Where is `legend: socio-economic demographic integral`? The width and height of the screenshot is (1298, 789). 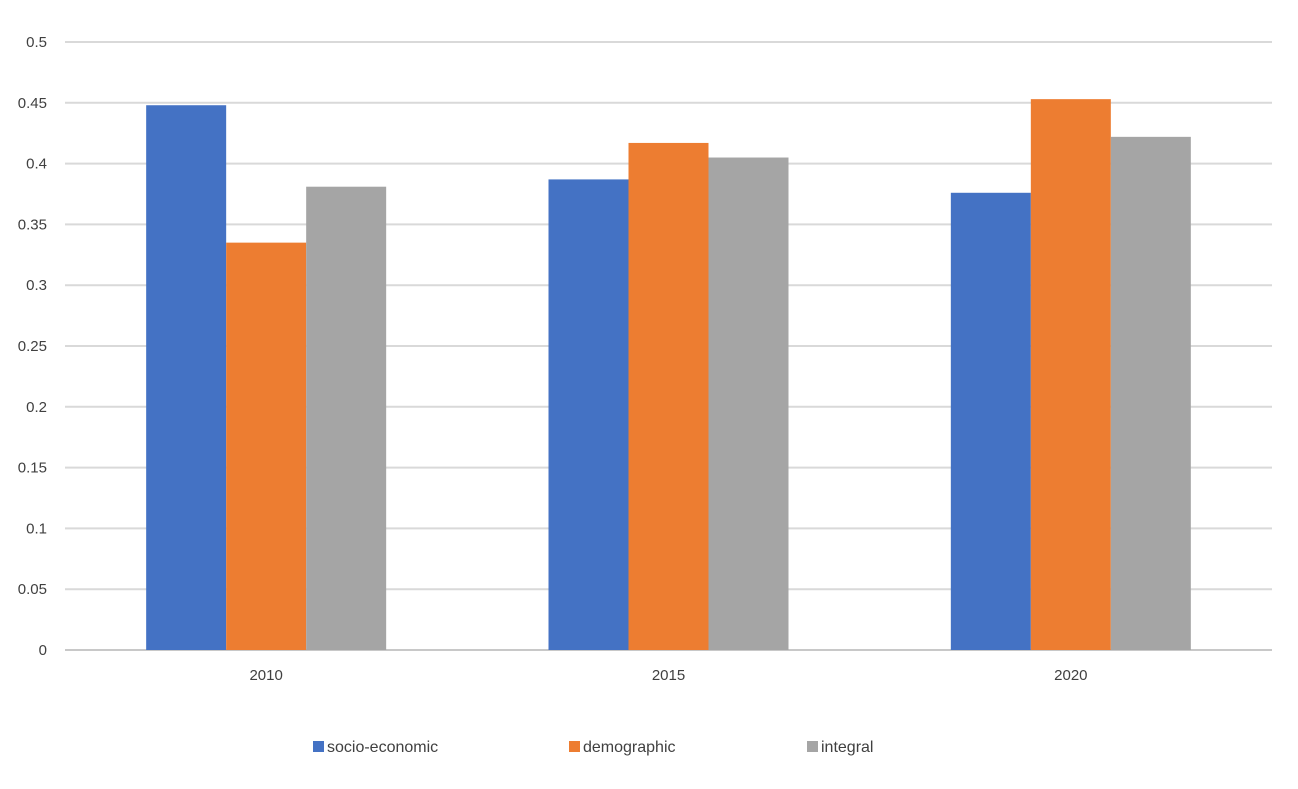
legend: socio-economic demographic integral is located at coordinates (593, 747).